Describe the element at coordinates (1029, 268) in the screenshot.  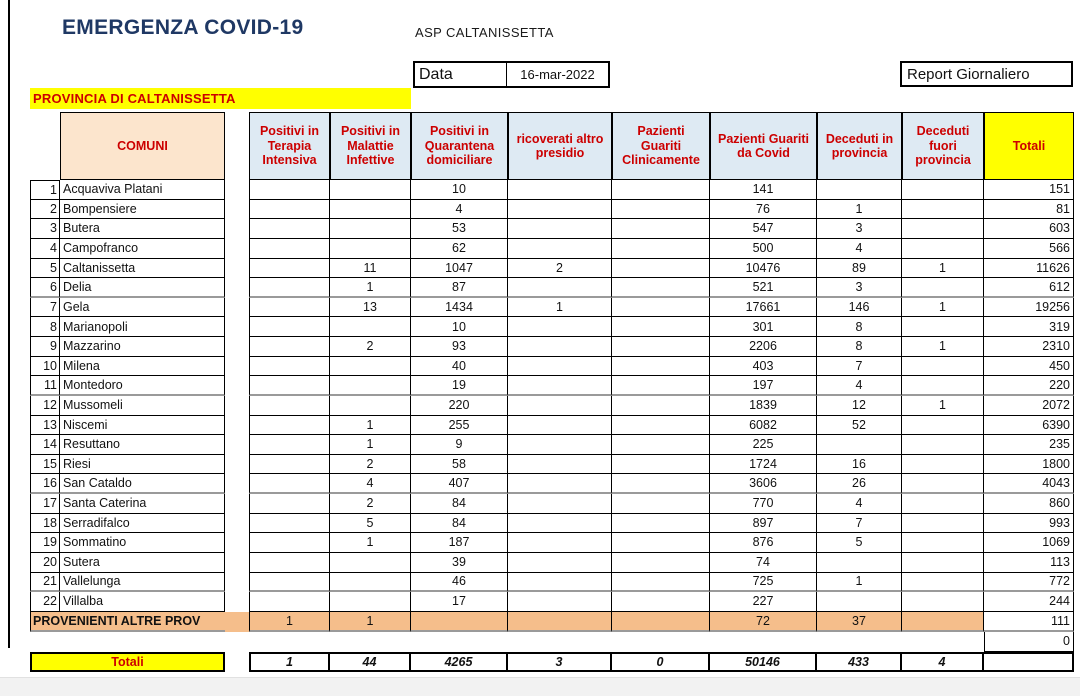
I see `total-cell: 11626` at that location.